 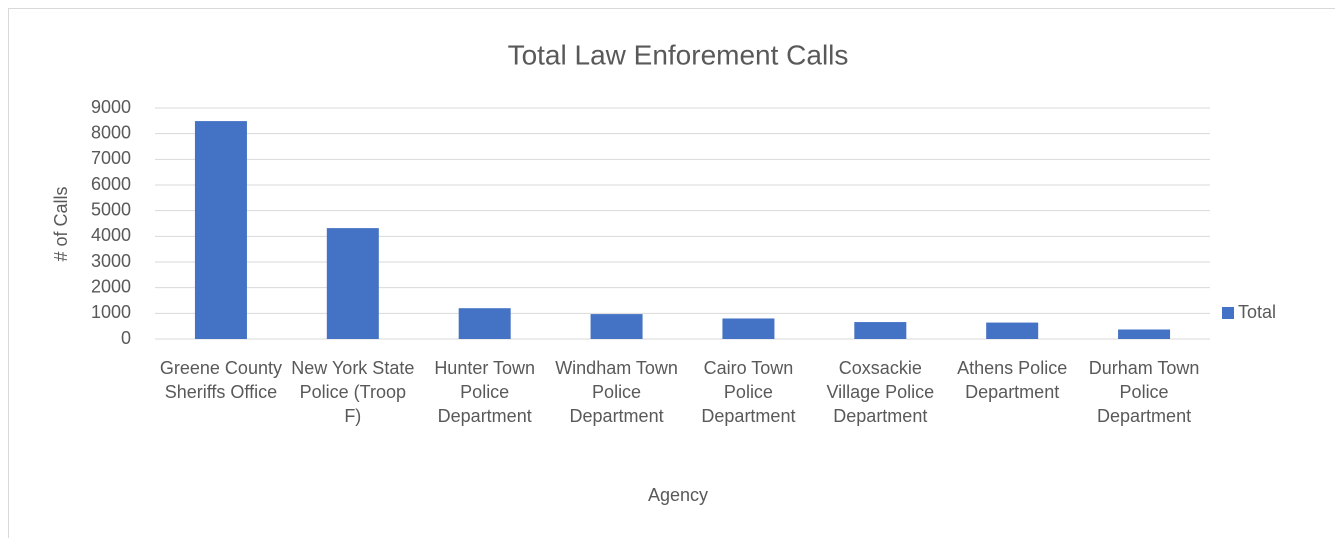 I want to click on x-tick-label: Hunter Town Police Department, so click(x=485, y=392).